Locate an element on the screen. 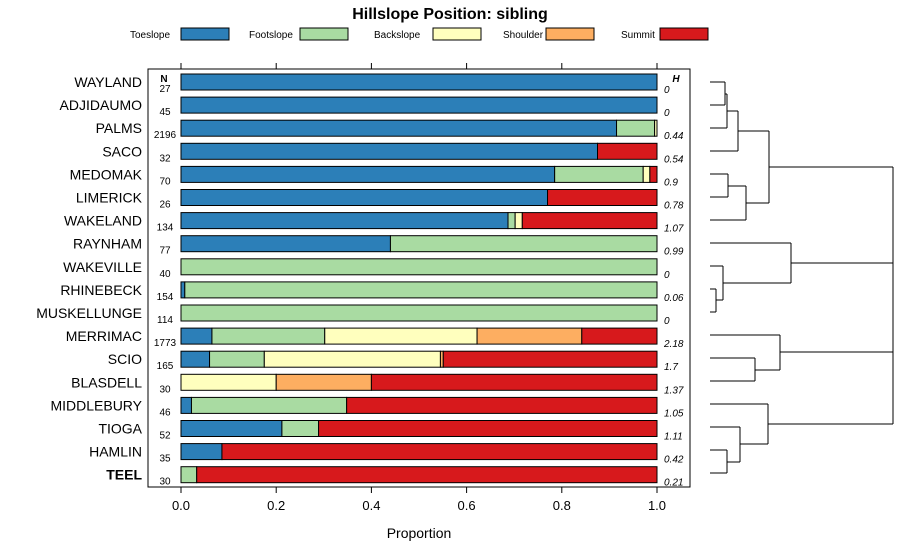 The width and height of the screenshot is (900, 560). bar-row-middlebury is located at coordinates (419, 405).